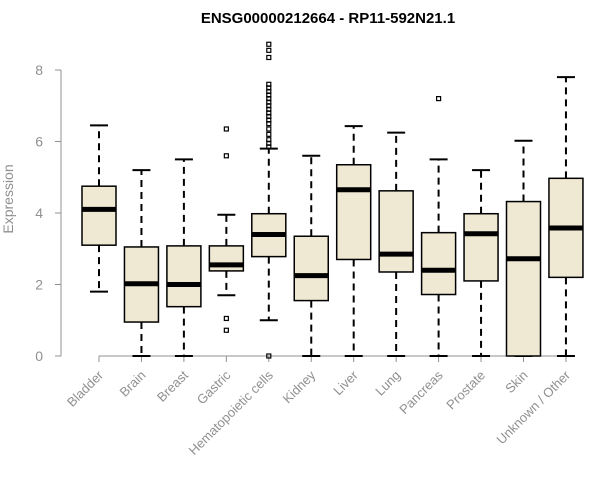  I want to click on y-tick-label: 2, so click(39, 285).